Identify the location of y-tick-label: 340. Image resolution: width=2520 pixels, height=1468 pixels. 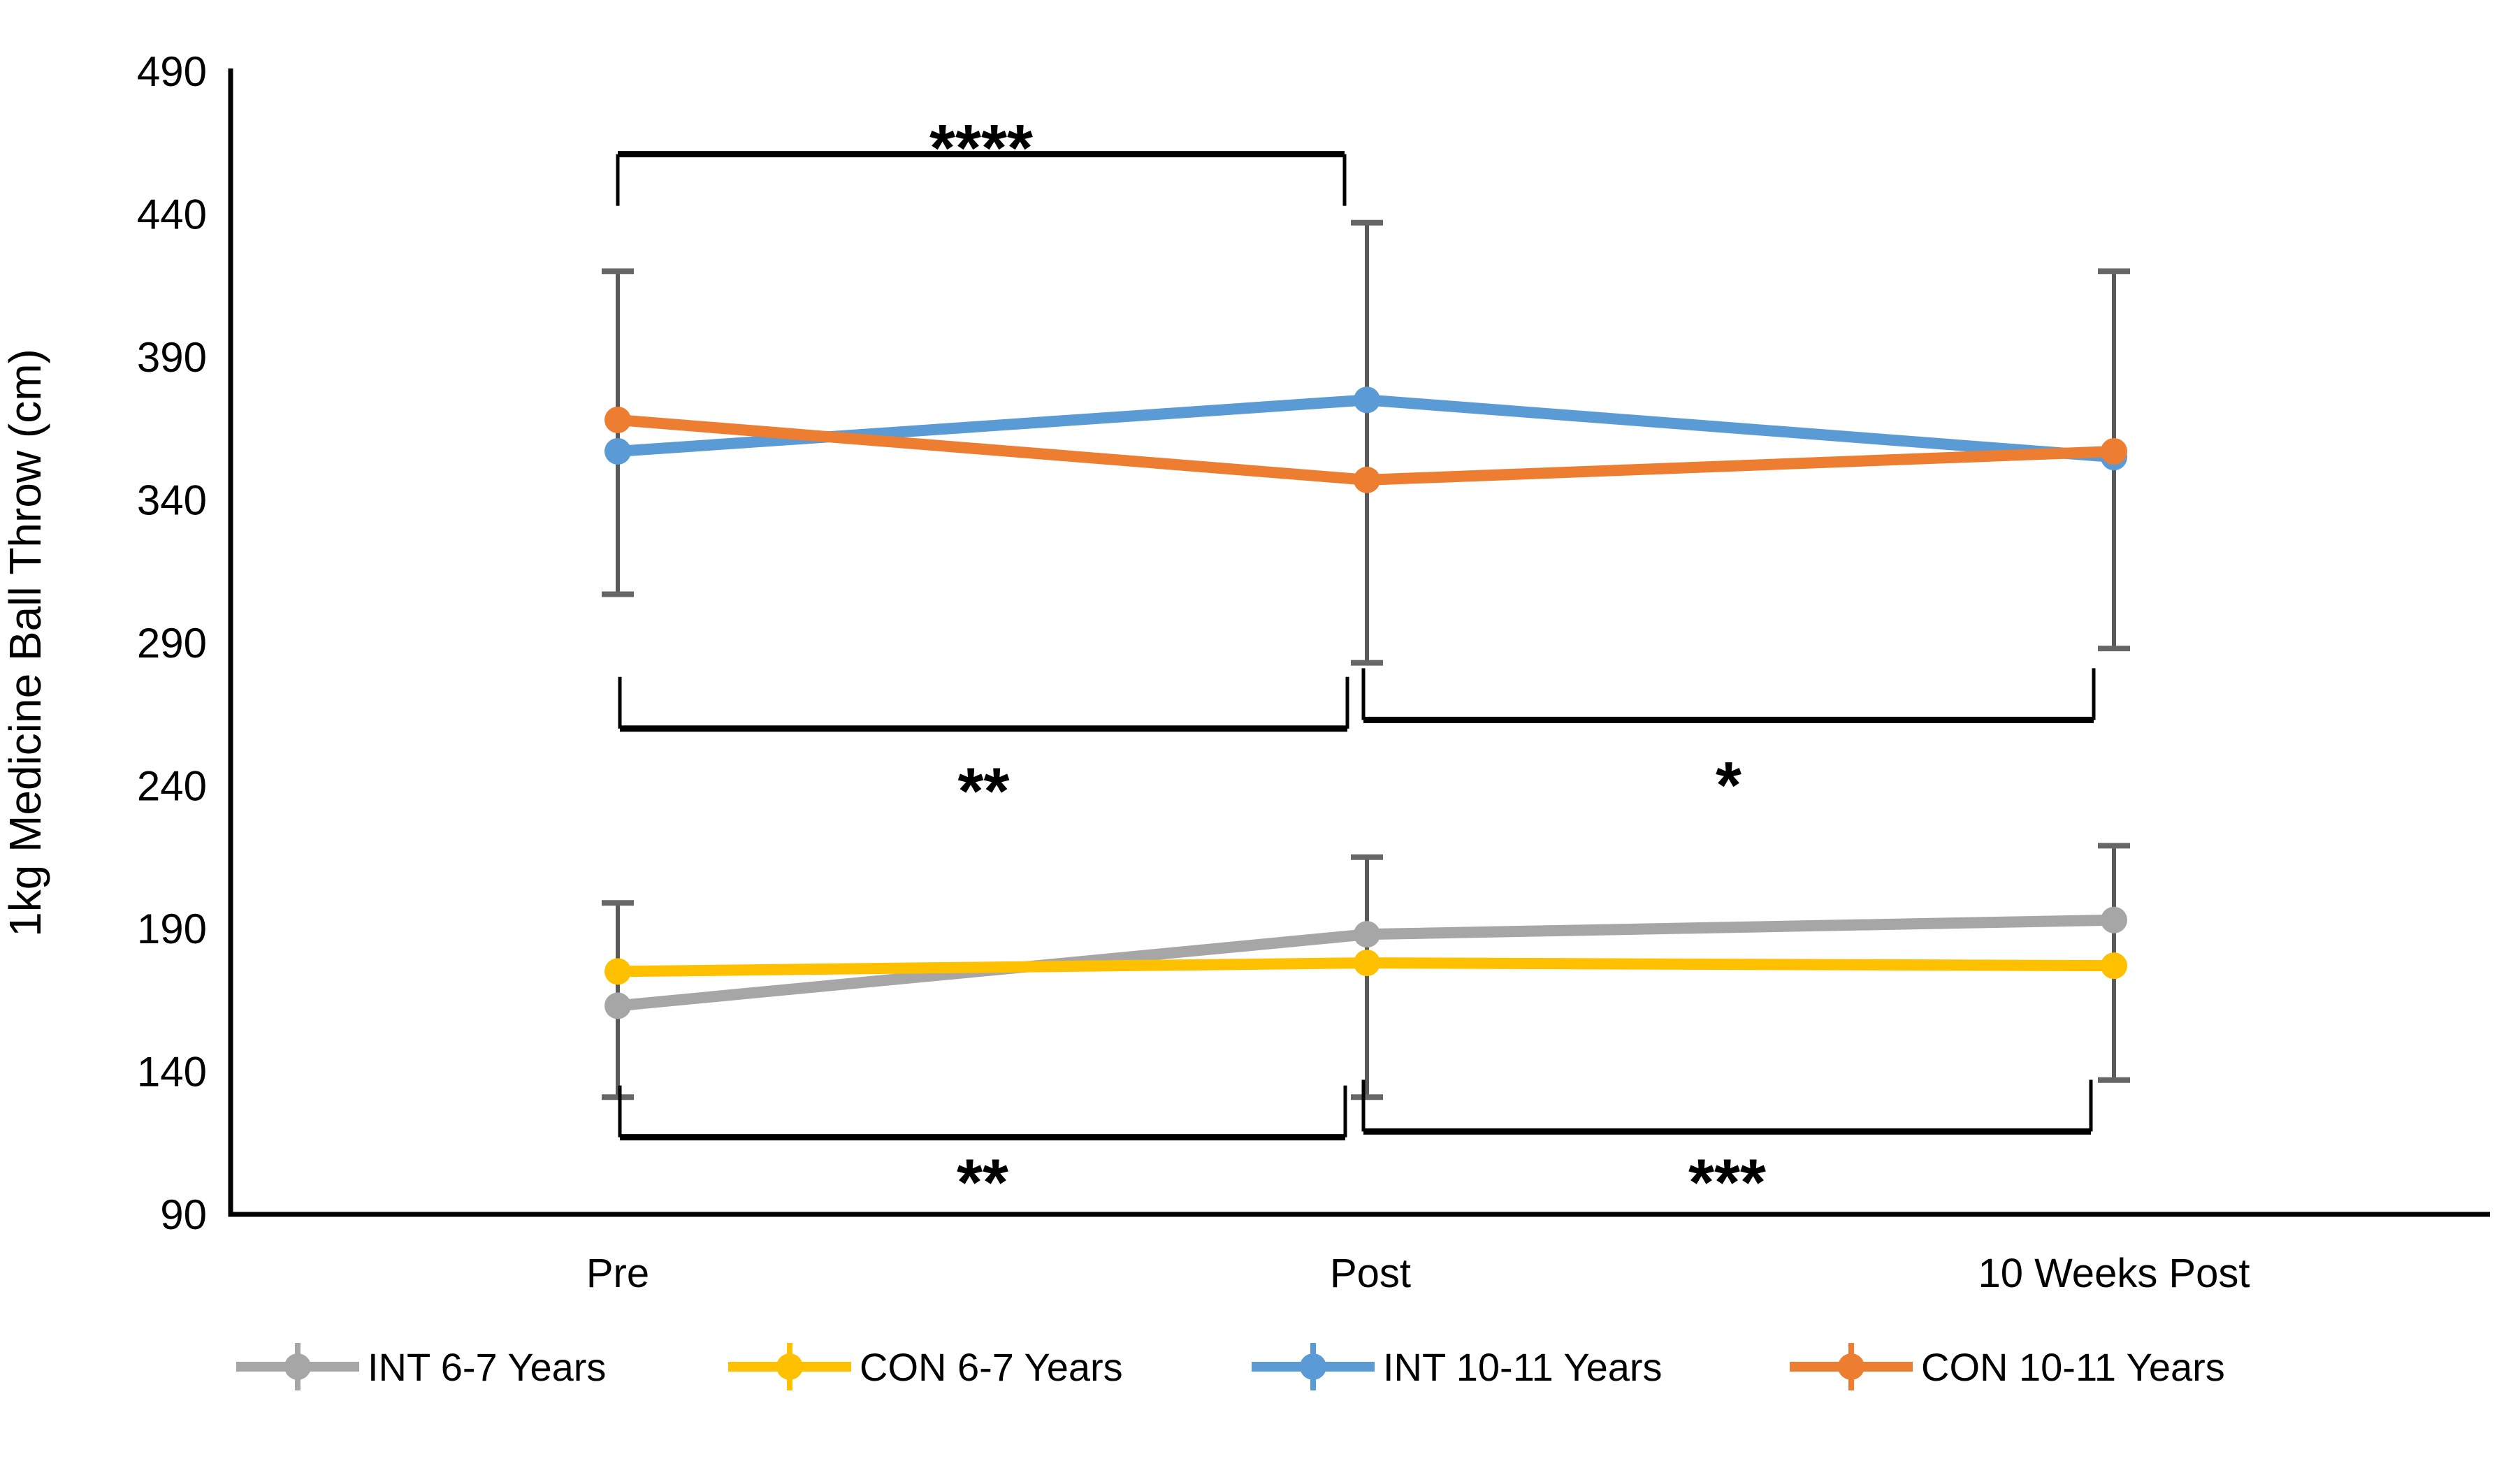
(172, 501).